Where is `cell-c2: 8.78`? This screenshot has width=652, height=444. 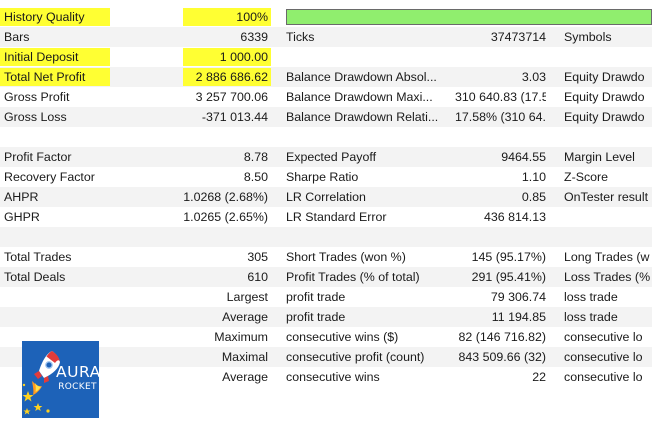
cell-c2: 8.78 is located at coordinates (255, 157).